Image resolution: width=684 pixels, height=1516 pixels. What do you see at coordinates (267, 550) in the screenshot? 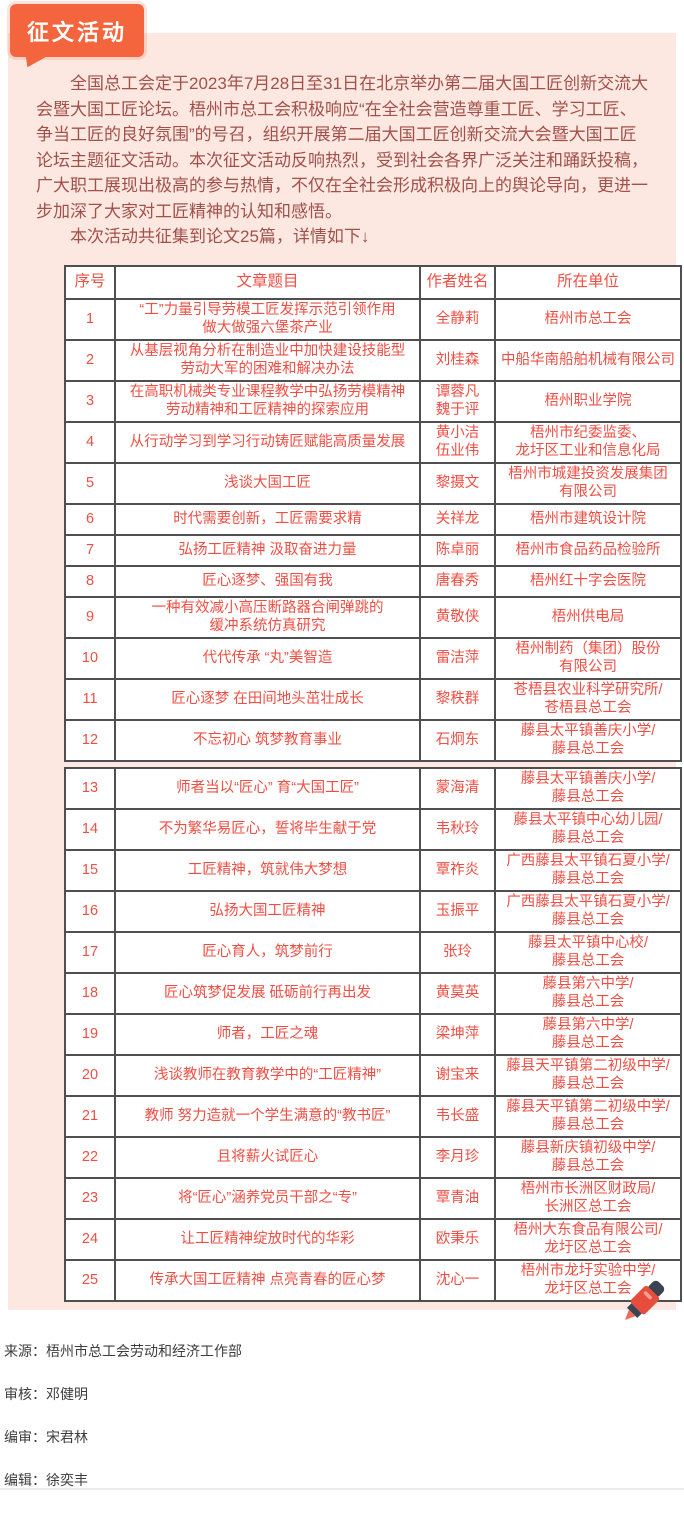
I see `title-cell: 弘扬工匠精神 汲取奋进力量` at bounding box center [267, 550].